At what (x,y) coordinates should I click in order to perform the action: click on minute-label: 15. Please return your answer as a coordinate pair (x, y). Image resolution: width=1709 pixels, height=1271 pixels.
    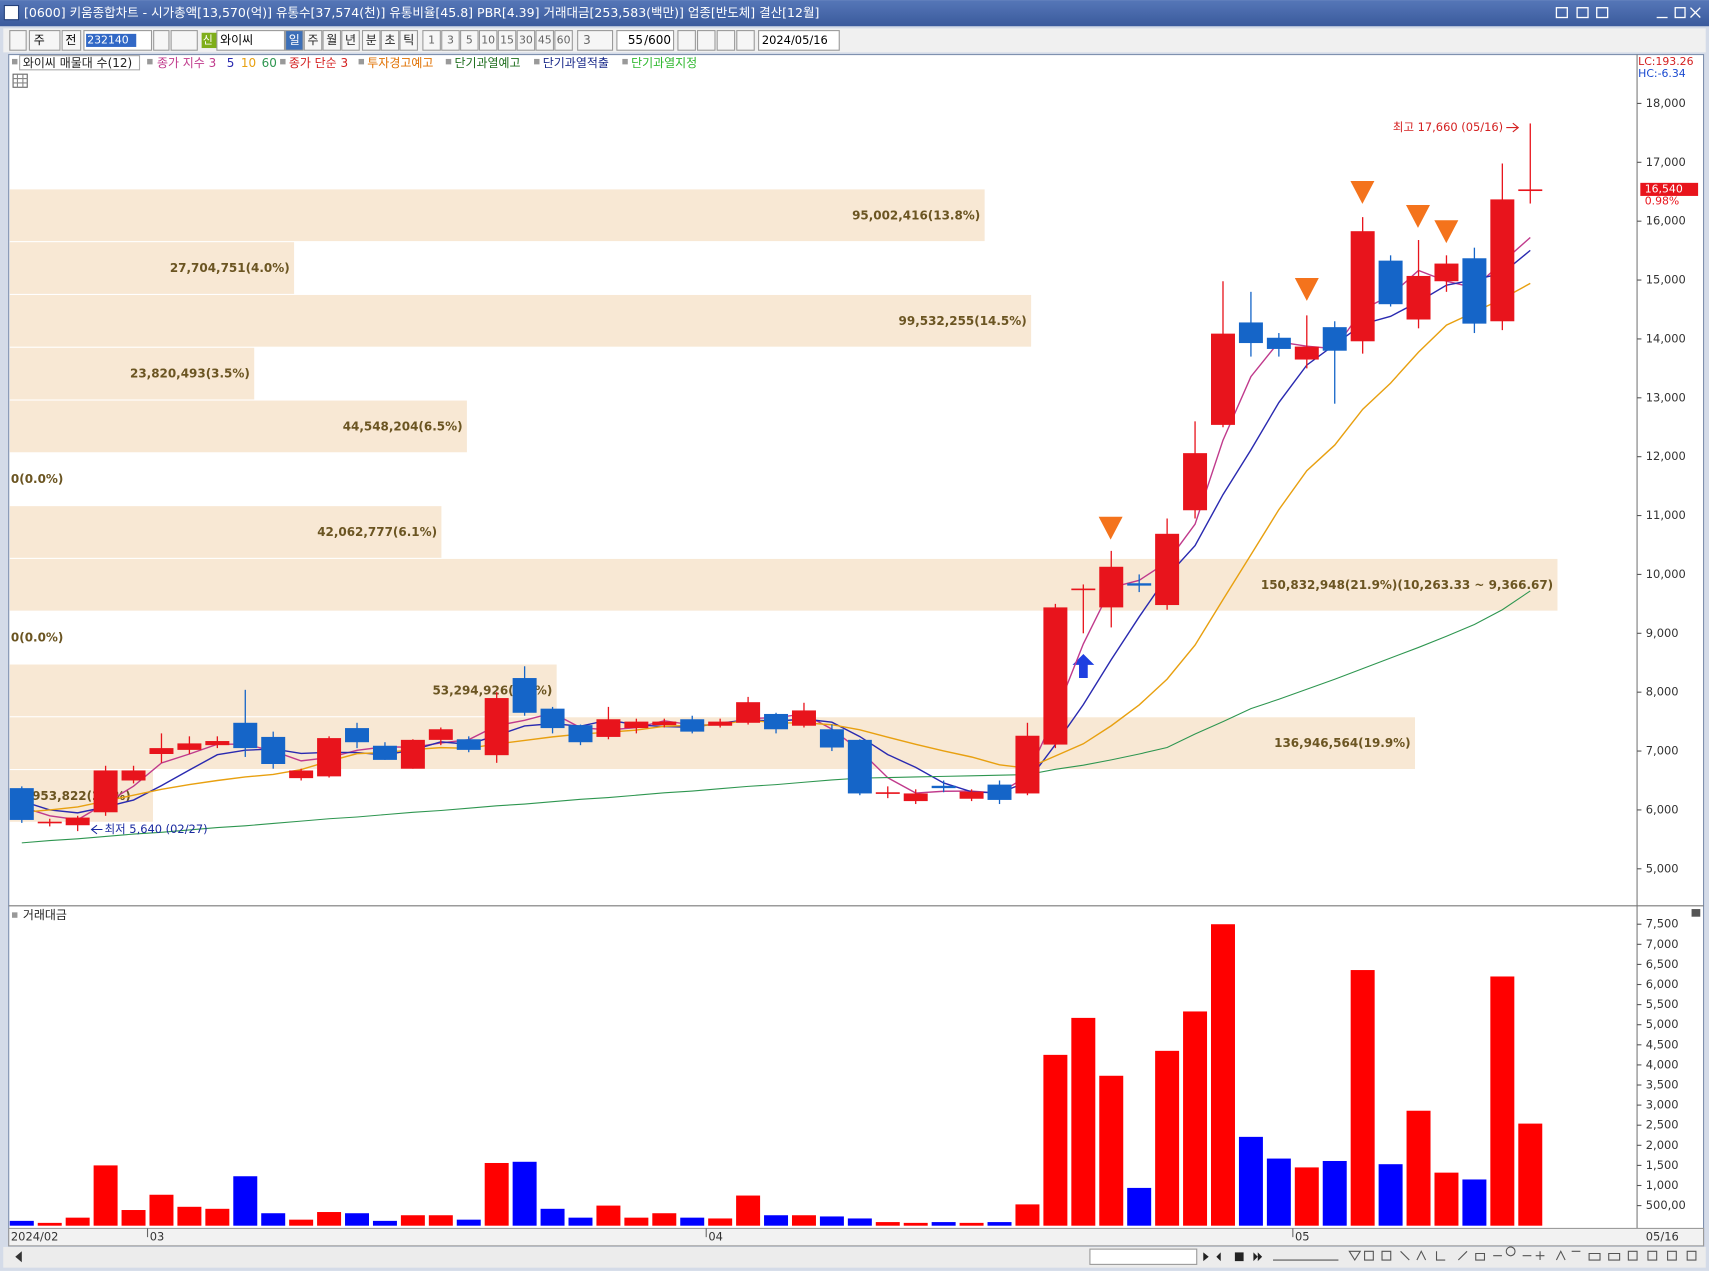
    Looking at the image, I should click on (507, 39).